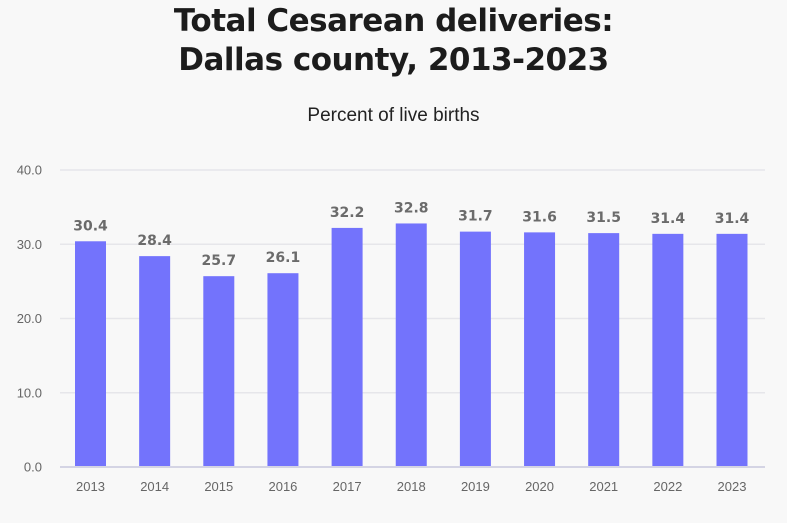 The width and height of the screenshot is (787, 523). What do you see at coordinates (347, 486) in the screenshot?
I see `x-tick-label: 2017` at bounding box center [347, 486].